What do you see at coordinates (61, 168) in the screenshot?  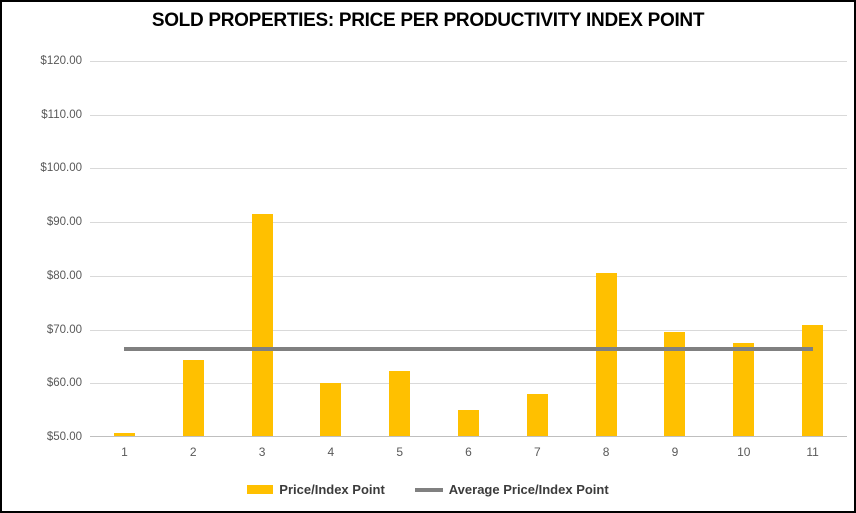 I see `y-tick-label: $100.00` at bounding box center [61, 168].